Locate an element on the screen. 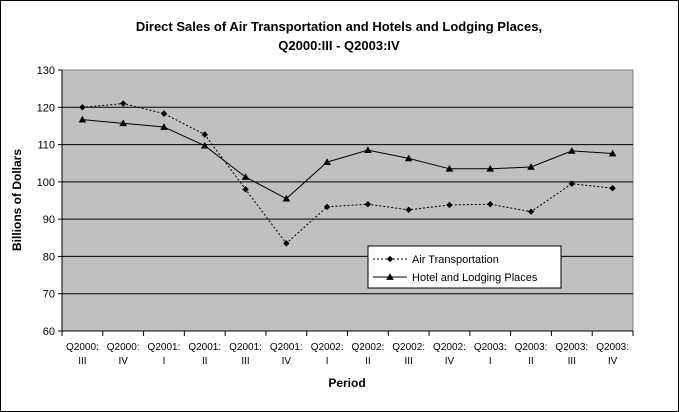  legend-label: Hotel and Lodging Places is located at coordinates (475, 278).